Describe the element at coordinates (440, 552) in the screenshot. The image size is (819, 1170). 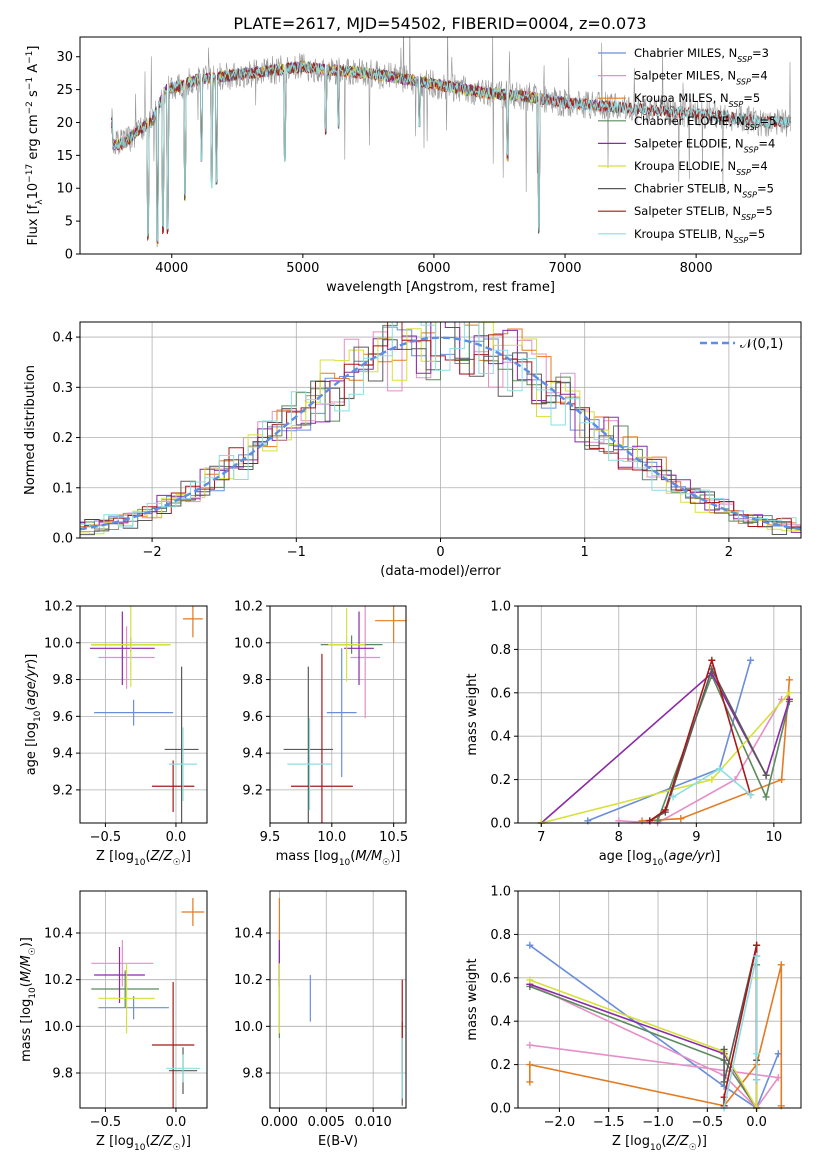
I see `x-tick-label: 0` at that location.